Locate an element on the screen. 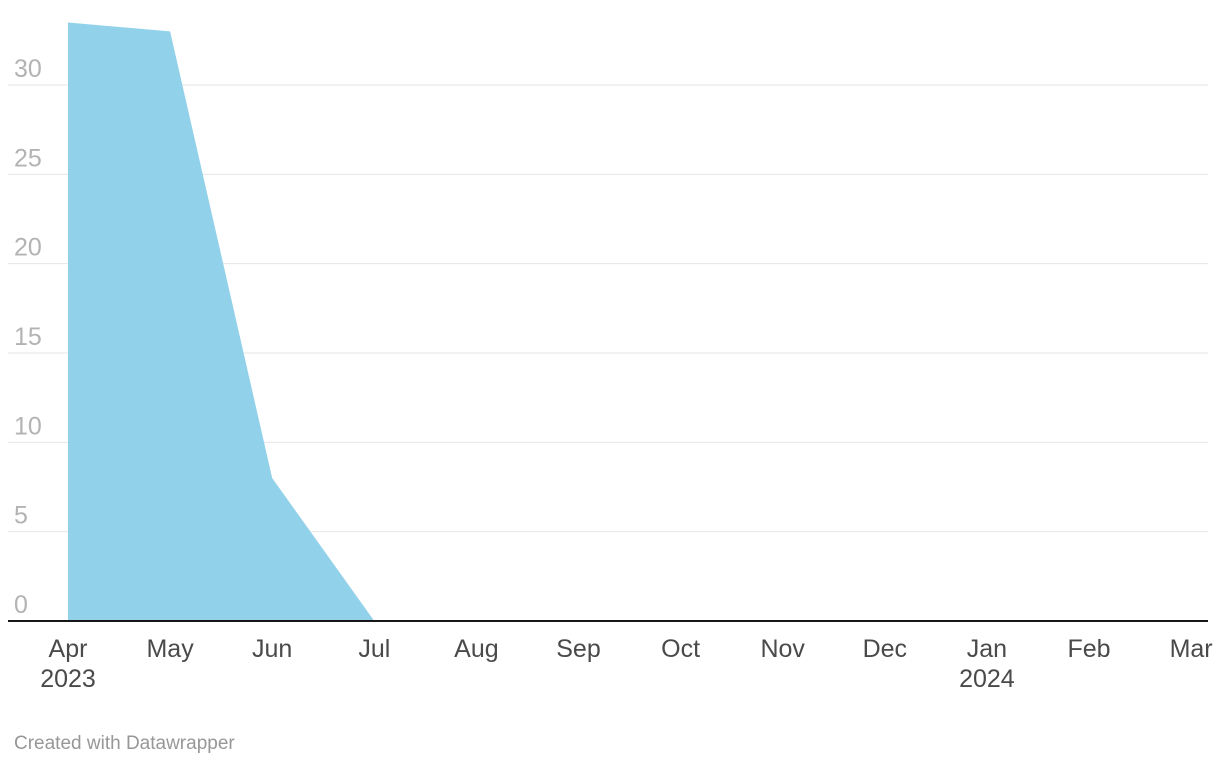 The height and width of the screenshot is (768, 1220). y-tick-label: 5 is located at coordinates (21, 516).